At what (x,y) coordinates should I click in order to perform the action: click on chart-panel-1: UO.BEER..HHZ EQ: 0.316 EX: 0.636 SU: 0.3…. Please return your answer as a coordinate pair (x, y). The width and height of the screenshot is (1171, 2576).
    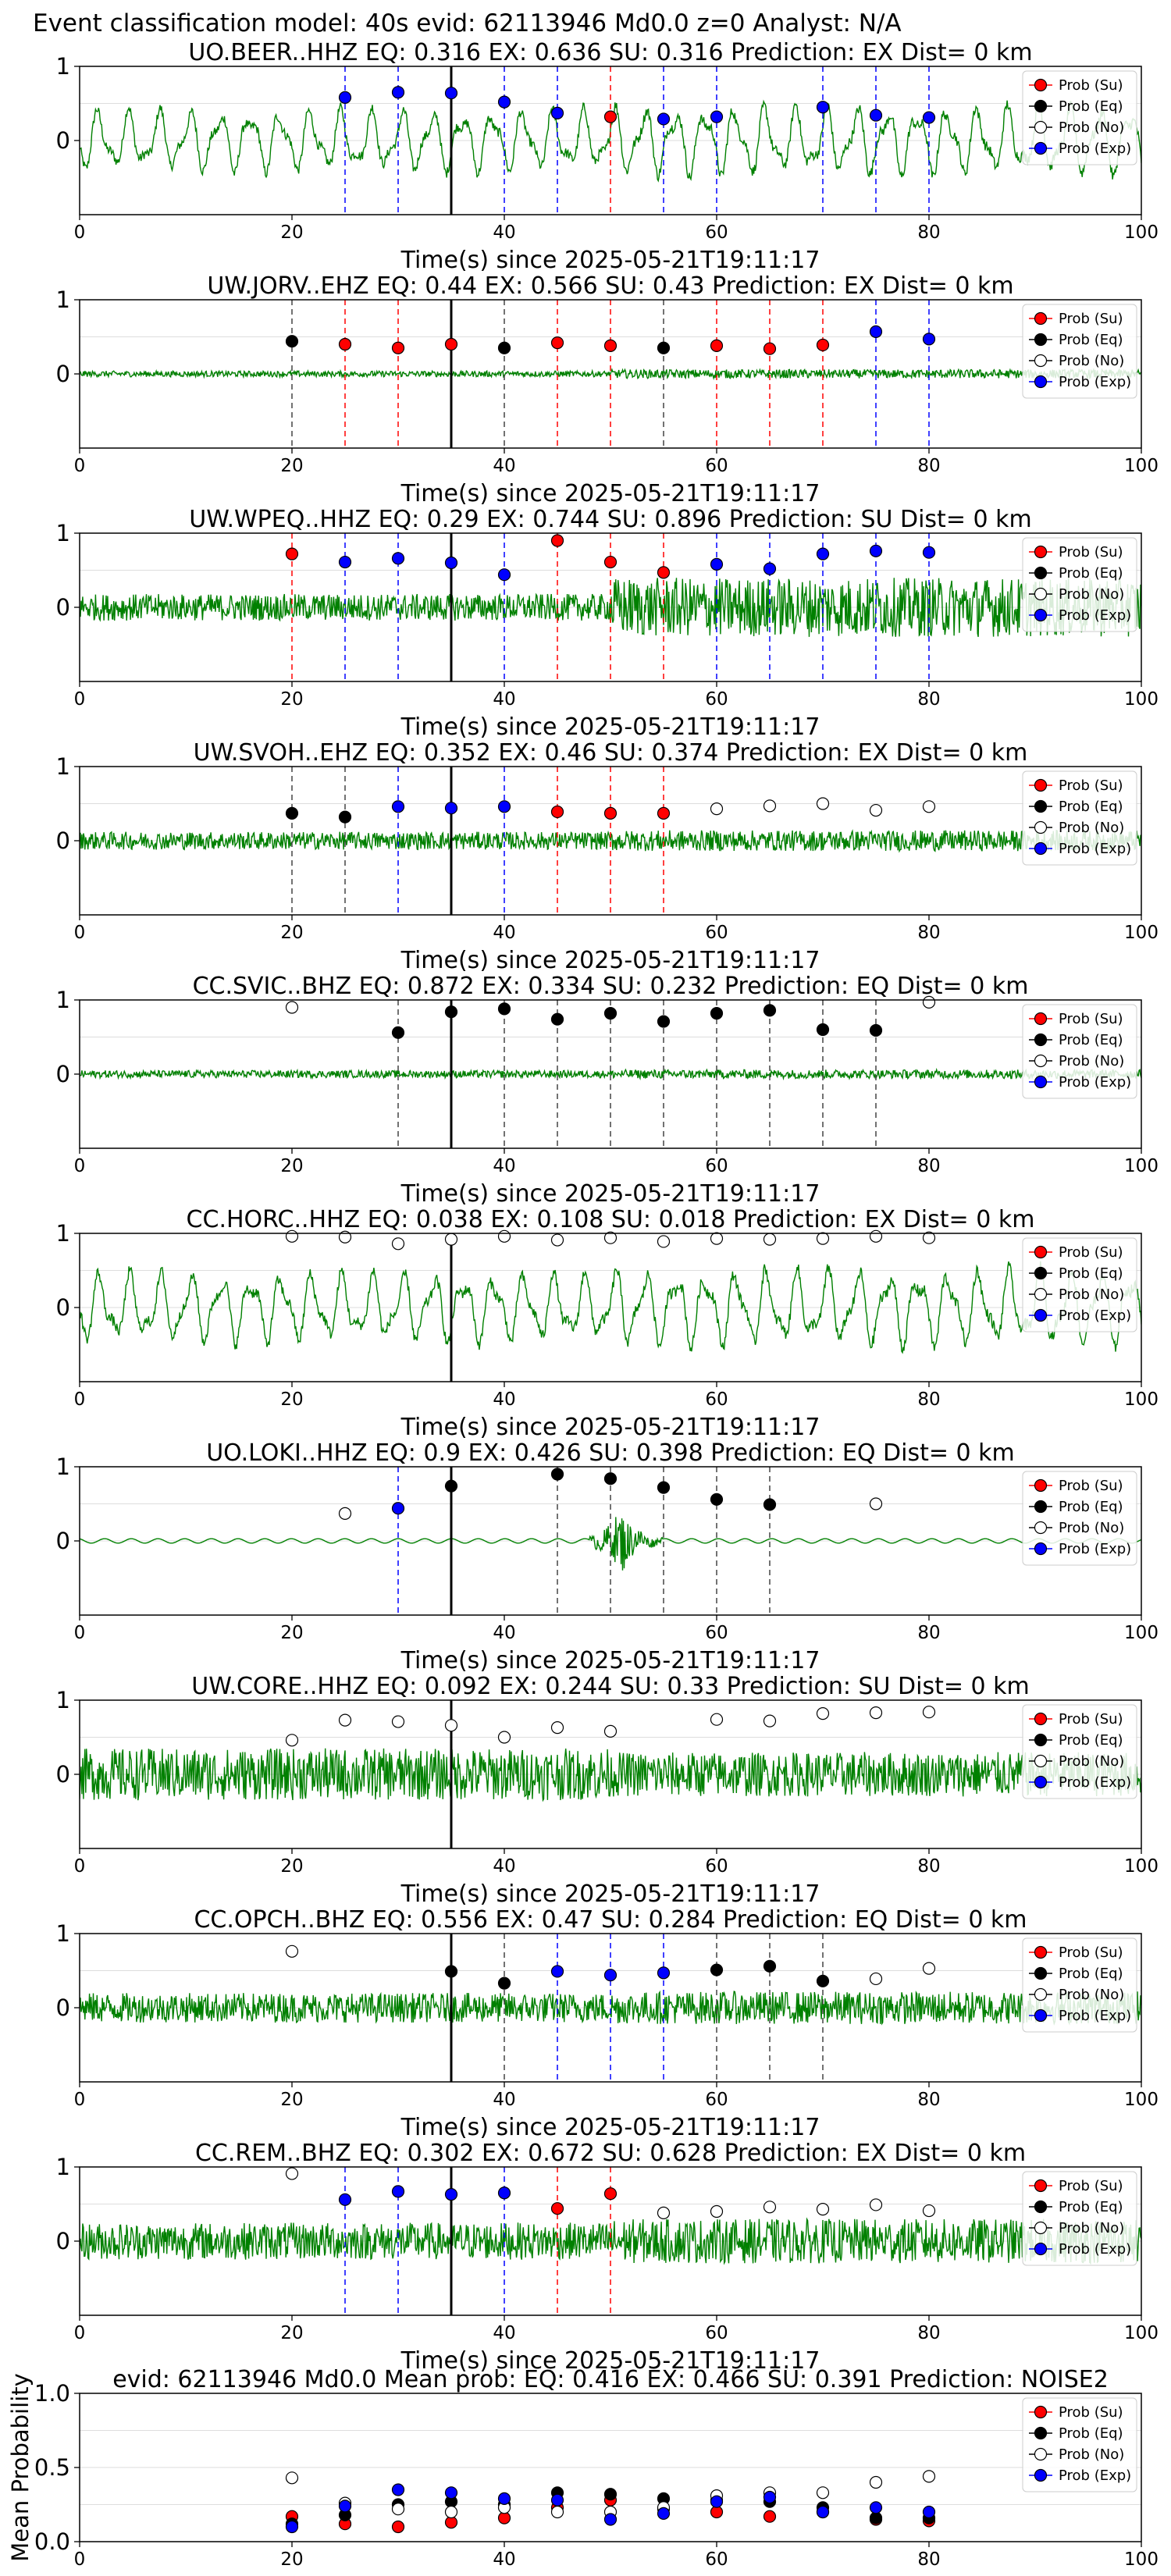
    Looking at the image, I should click on (607, 156).